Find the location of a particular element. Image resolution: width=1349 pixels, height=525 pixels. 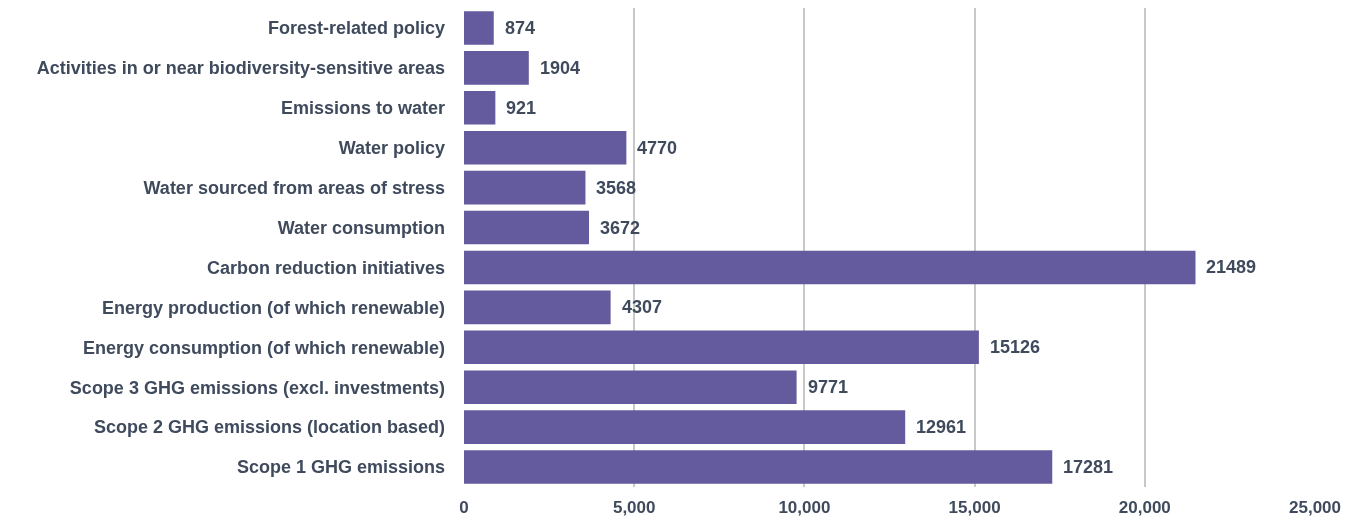

y-tick-label: Emissions to water is located at coordinates (362, 108).